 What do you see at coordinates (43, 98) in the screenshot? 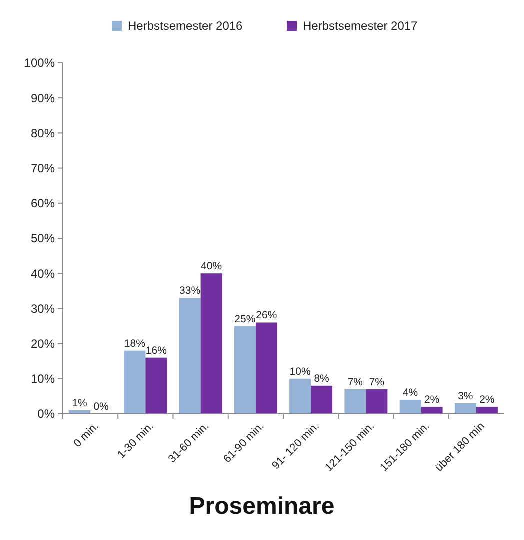
I see `y-tick-label: 90%` at bounding box center [43, 98].